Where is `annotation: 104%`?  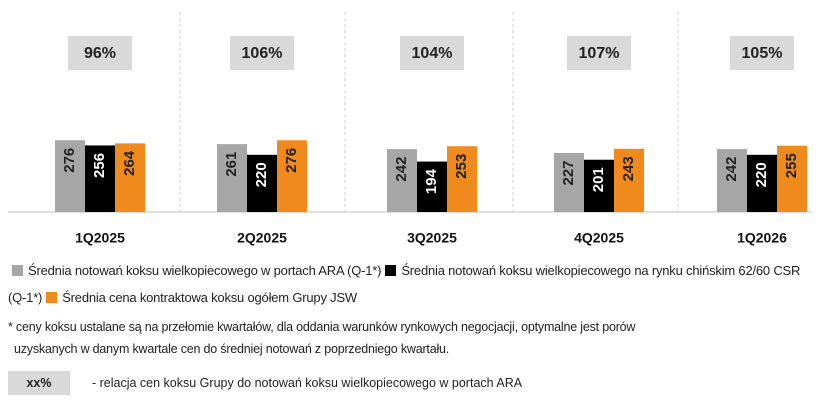
annotation: 104% is located at coordinates (432, 53).